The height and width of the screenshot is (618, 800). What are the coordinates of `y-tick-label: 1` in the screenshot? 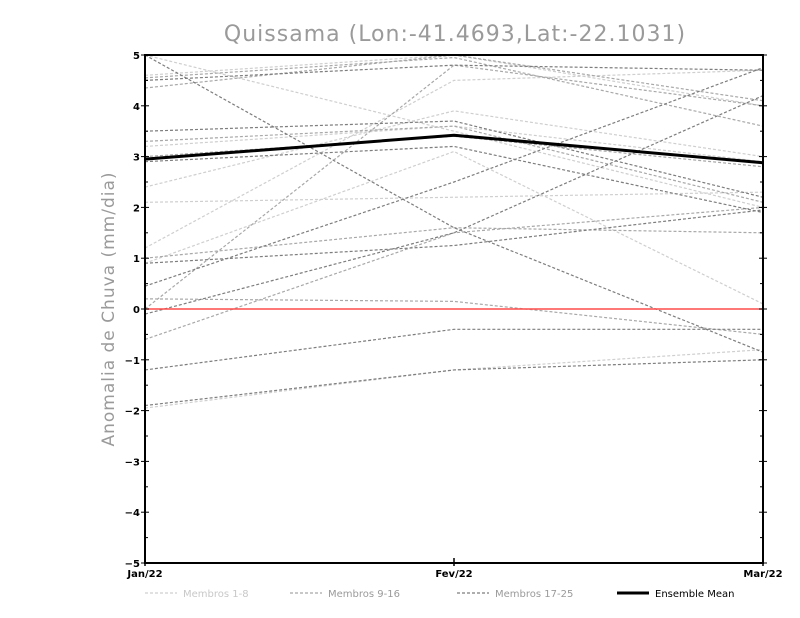 It's located at (136, 259).